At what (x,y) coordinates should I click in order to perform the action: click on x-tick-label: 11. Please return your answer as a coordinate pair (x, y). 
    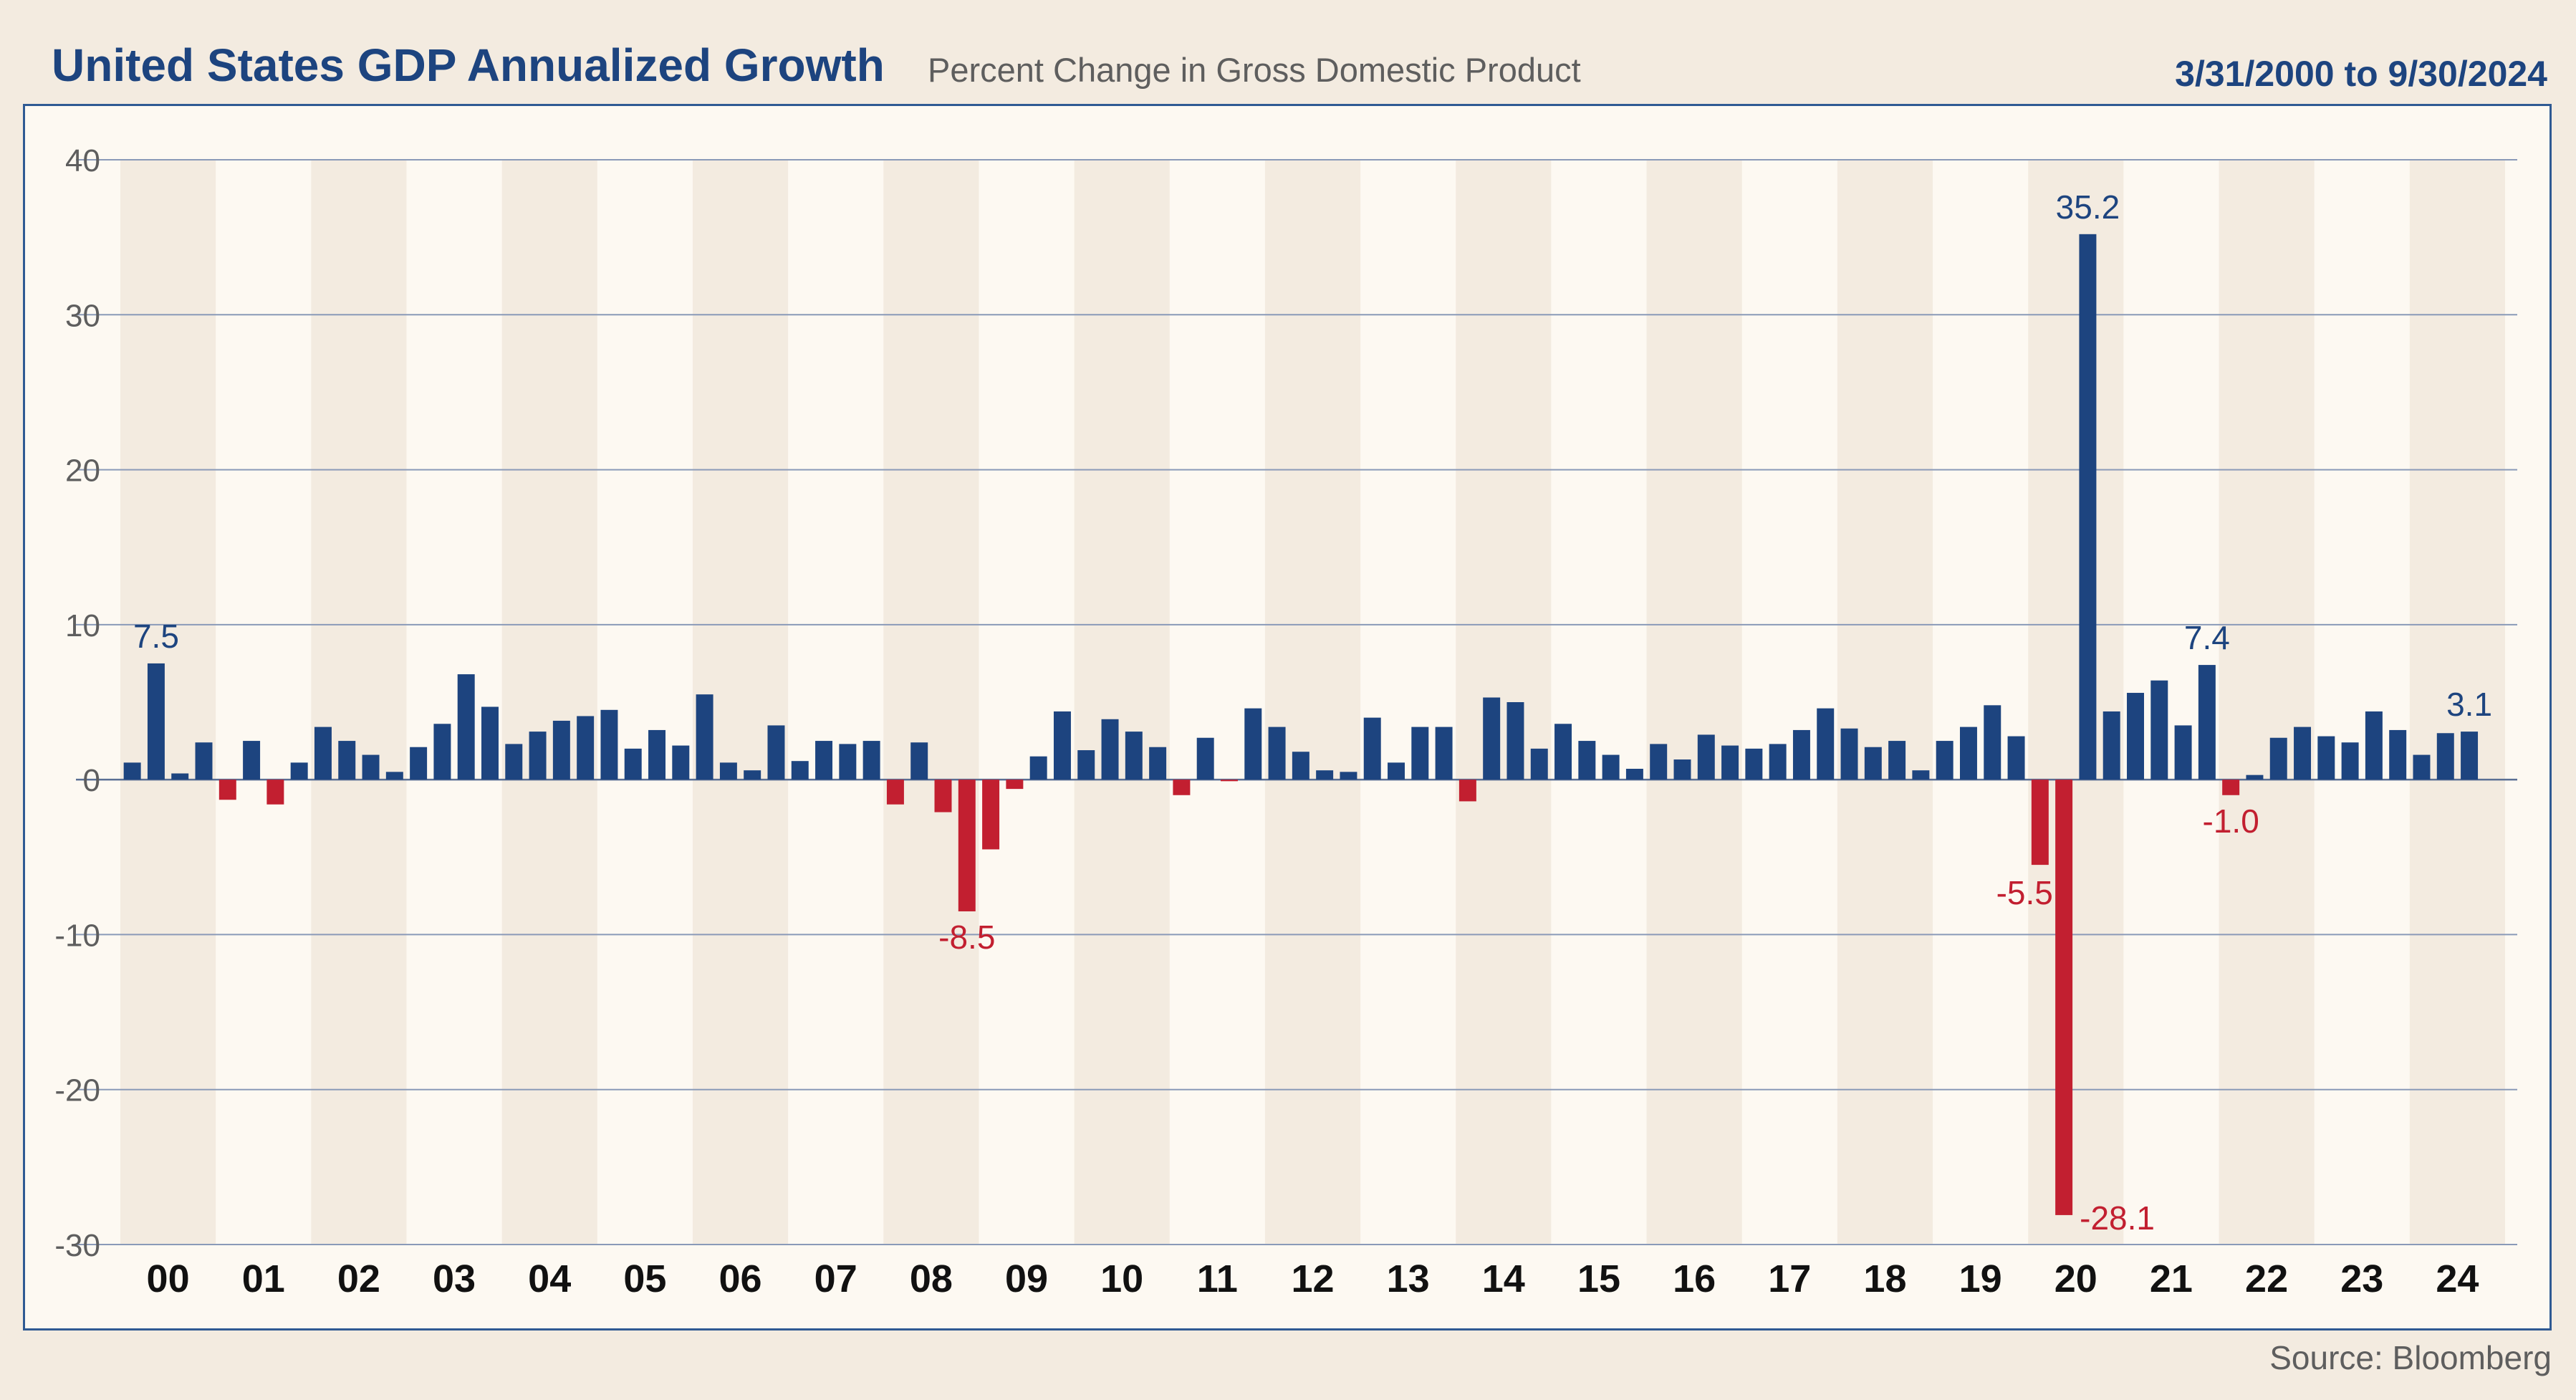
    Looking at the image, I should click on (1217, 1278).